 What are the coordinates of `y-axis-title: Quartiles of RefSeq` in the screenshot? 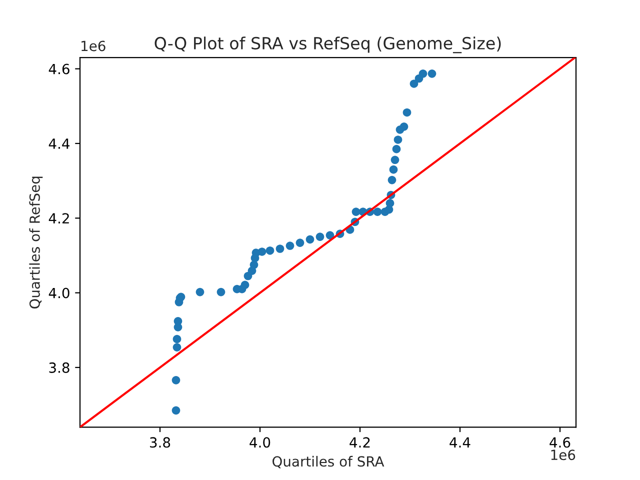 It's located at (36, 242).